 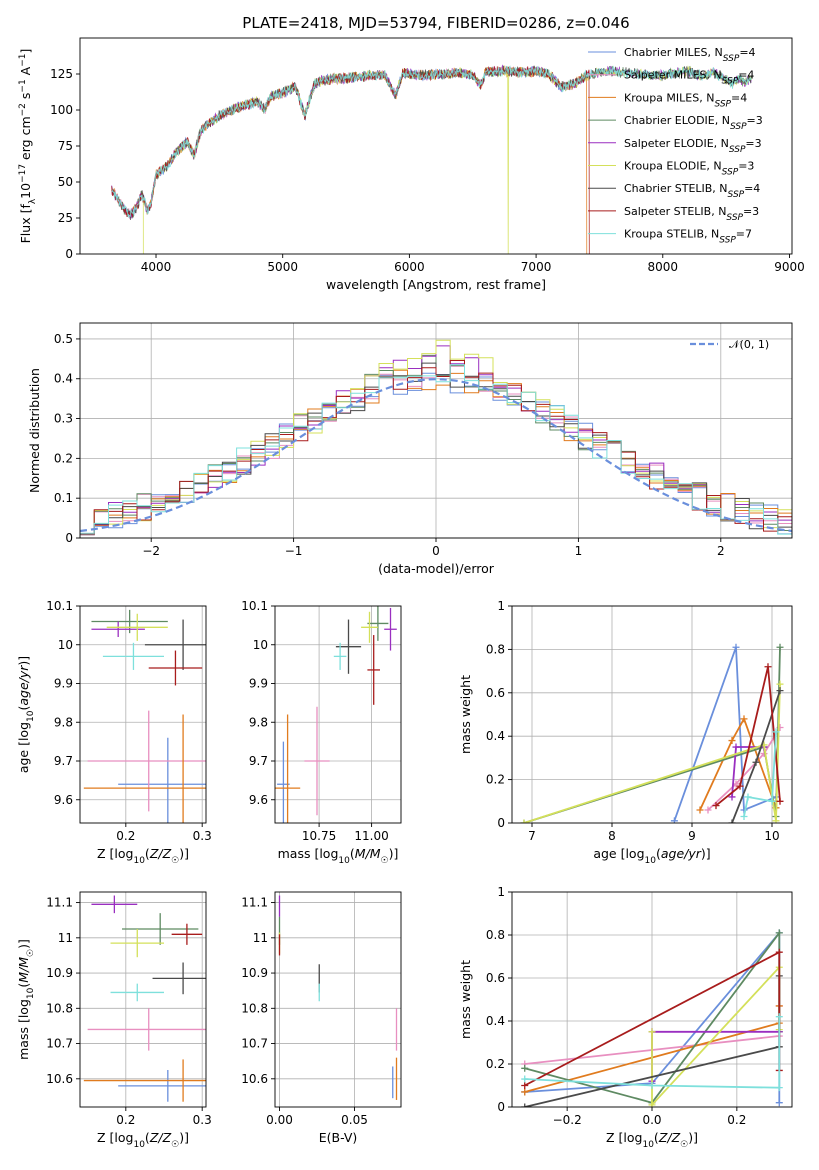 I want to click on x-tick-label: 0, so click(x=436, y=551).